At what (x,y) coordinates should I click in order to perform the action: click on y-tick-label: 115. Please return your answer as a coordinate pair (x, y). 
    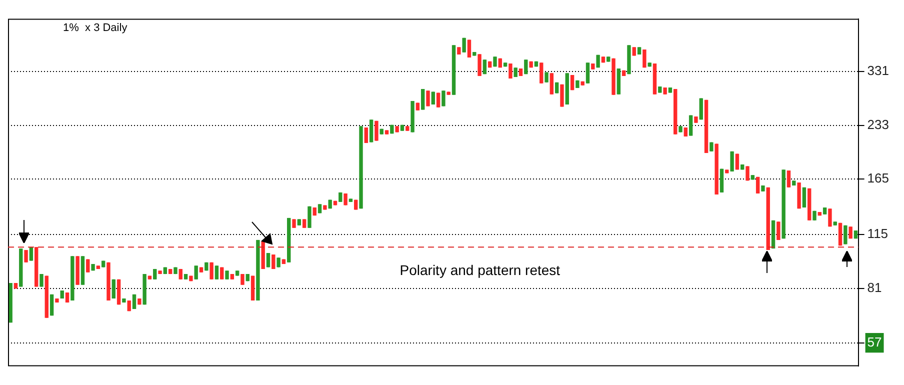
    Looking at the image, I should click on (877, 234).